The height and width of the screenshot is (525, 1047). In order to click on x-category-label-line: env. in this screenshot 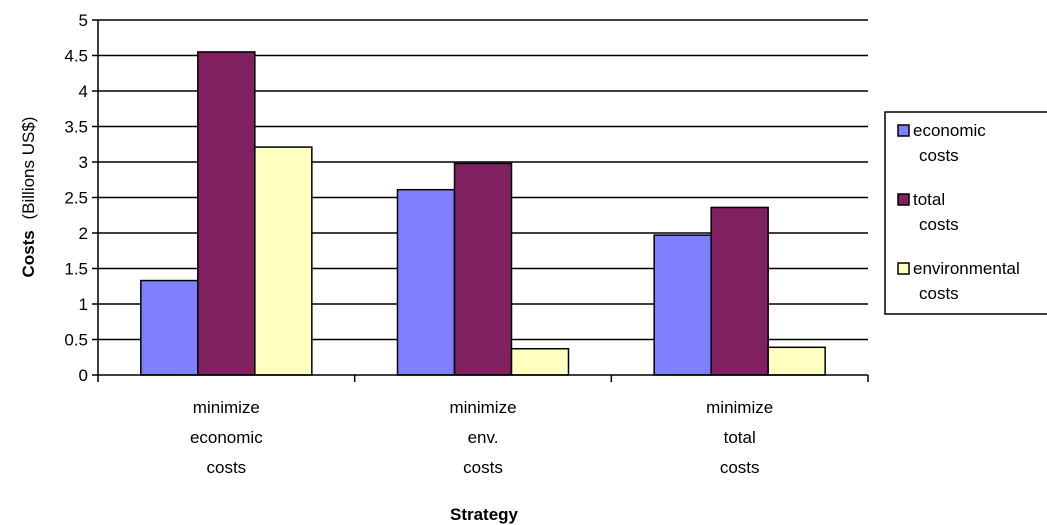, I will do `click(483, 437)`.